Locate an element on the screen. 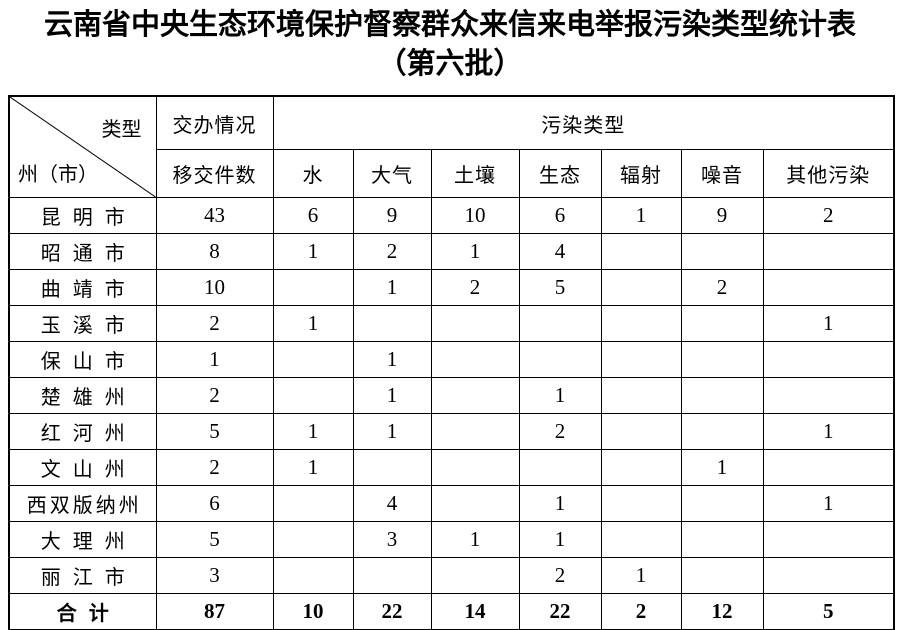 Image resolution: width=900 pixels, height=630 pixels. table-row: 红河州 5 1 1 2 1 is located at coordinates (451, 431).